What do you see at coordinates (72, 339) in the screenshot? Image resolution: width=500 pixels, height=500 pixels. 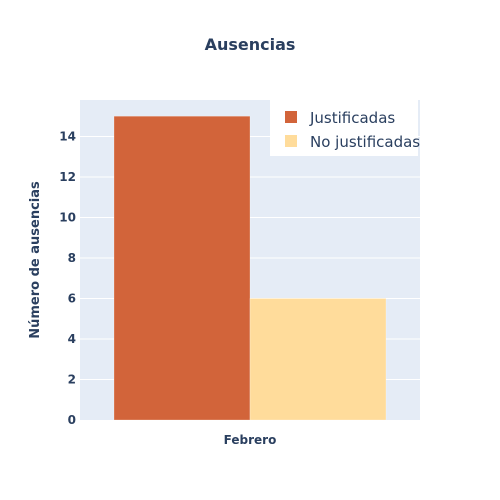 I see `y-tick-label: 4` at bounding box center [72, 339].